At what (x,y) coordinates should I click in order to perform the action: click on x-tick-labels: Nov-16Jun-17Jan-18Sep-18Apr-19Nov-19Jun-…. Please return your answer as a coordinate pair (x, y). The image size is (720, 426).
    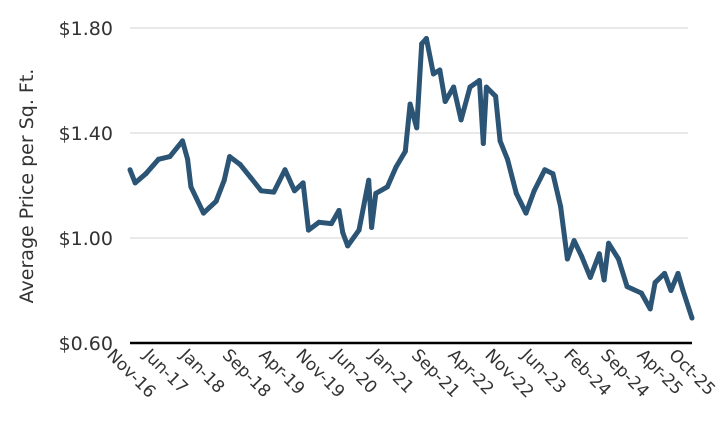
    Looking at the image, I should click on (410, 374).